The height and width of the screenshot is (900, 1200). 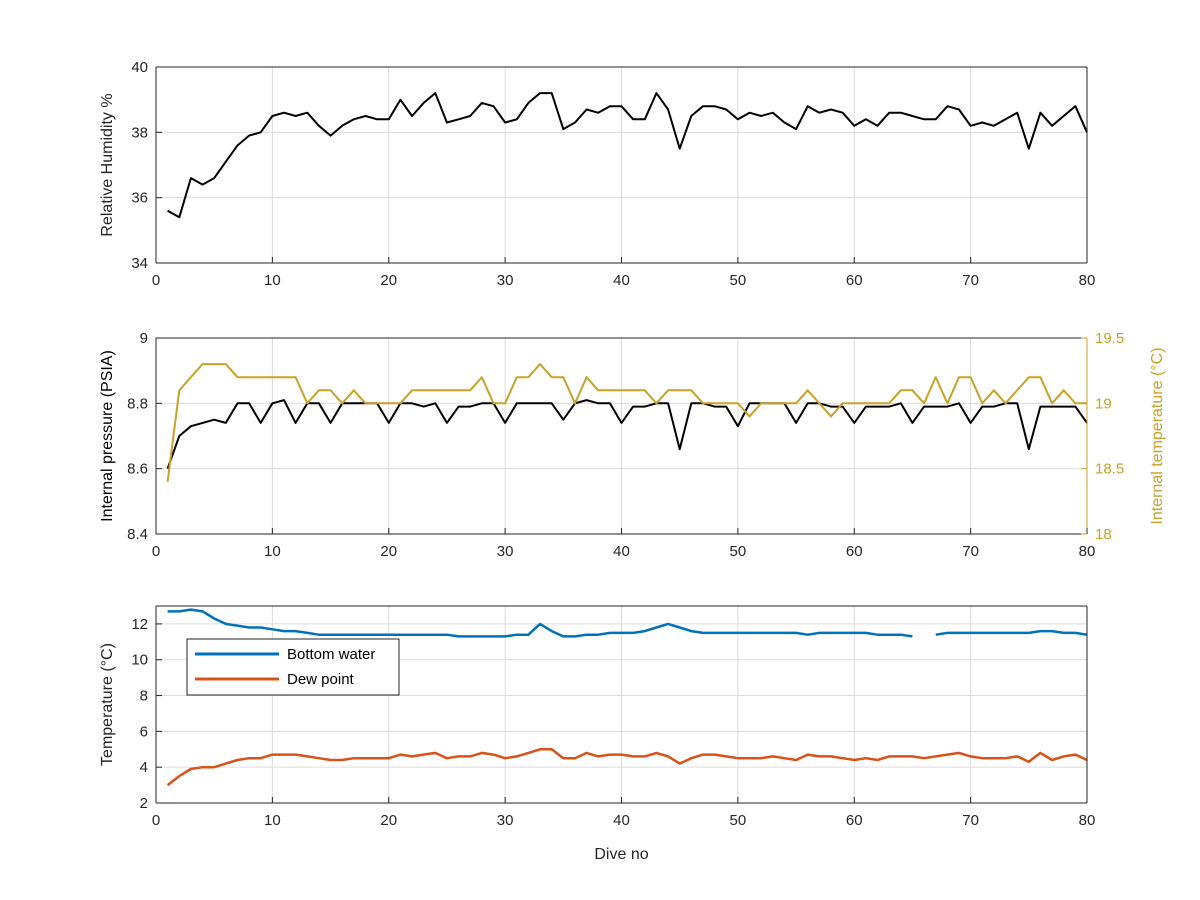 I want to click on y-tick-label: 38, so click(x=139, y=132).